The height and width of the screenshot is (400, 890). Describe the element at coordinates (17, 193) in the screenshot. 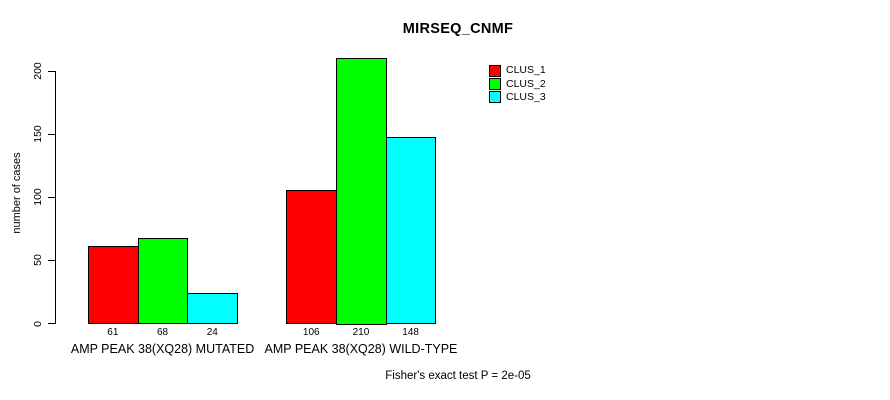

I see `y-axis-title: number of cases` at that location.